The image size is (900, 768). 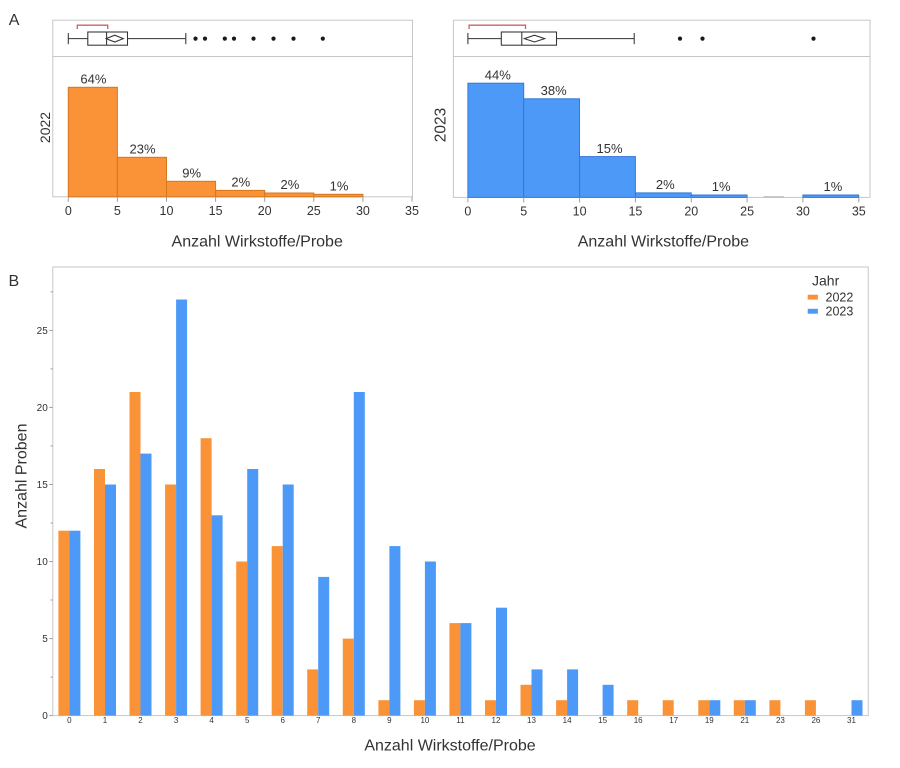 I want to click on svg-text: 17, so click(x=673, y=720).